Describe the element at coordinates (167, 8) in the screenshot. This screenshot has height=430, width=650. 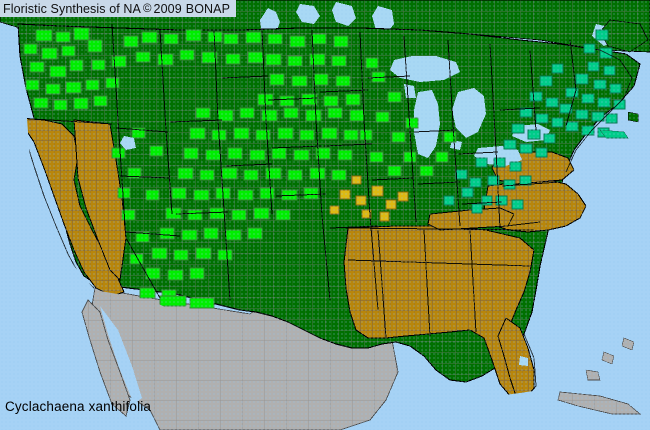
I see `title-year: 2009` at that location.